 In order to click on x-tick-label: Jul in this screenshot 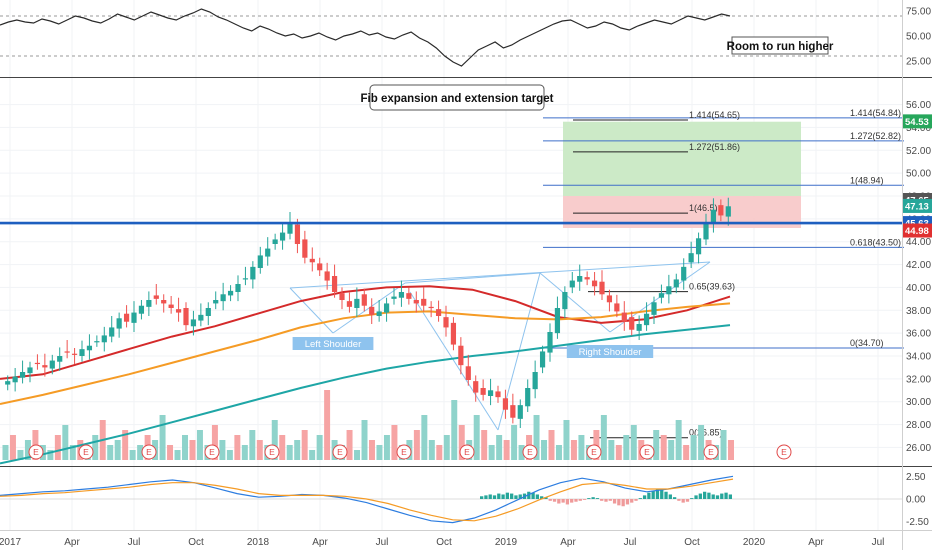, I will do `click(878, 542)`.